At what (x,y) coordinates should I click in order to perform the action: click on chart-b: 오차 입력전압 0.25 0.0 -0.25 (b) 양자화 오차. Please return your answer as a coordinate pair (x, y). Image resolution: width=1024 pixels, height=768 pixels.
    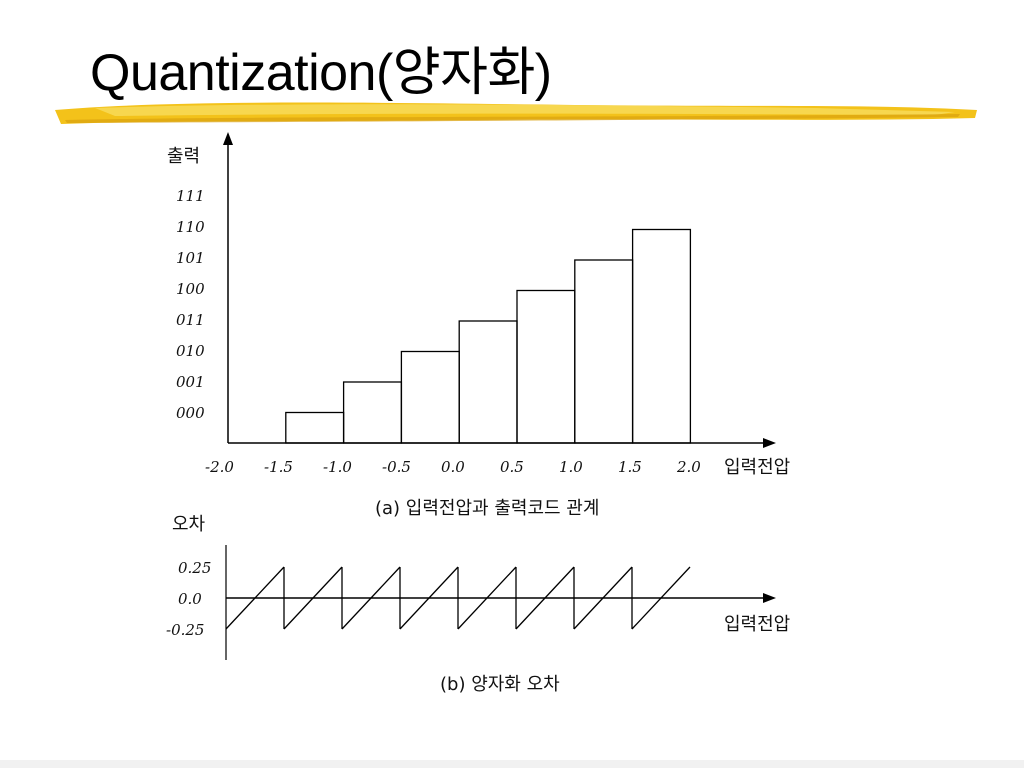
    Looking at the image, I should click on (478, 604).